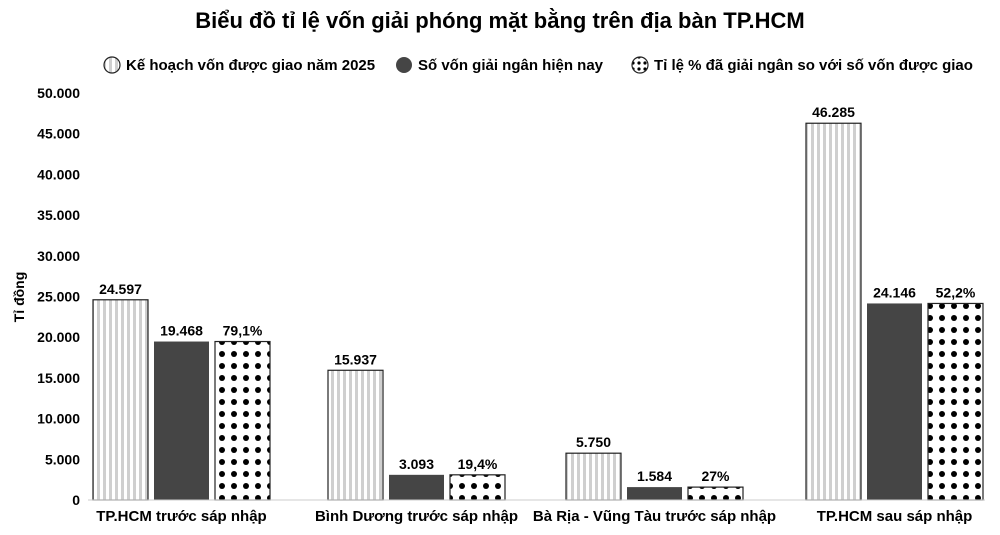 Image resolution: width=1000 pixels, height=535 pixels. I want to click on y-tick-label: 20.000, so click(58, 337).